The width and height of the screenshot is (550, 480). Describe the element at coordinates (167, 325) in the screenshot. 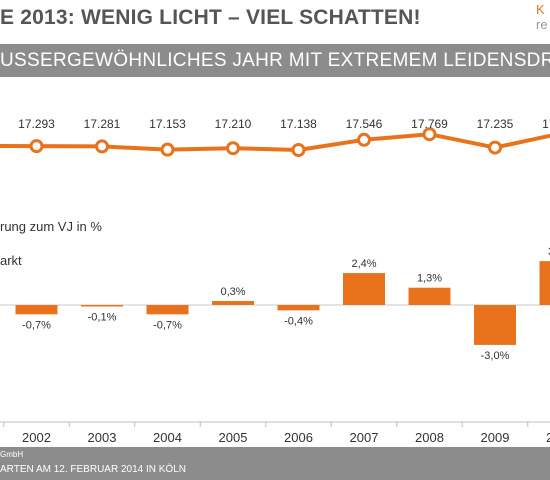

I see `bar-label-2004: -0,7%` at that location.